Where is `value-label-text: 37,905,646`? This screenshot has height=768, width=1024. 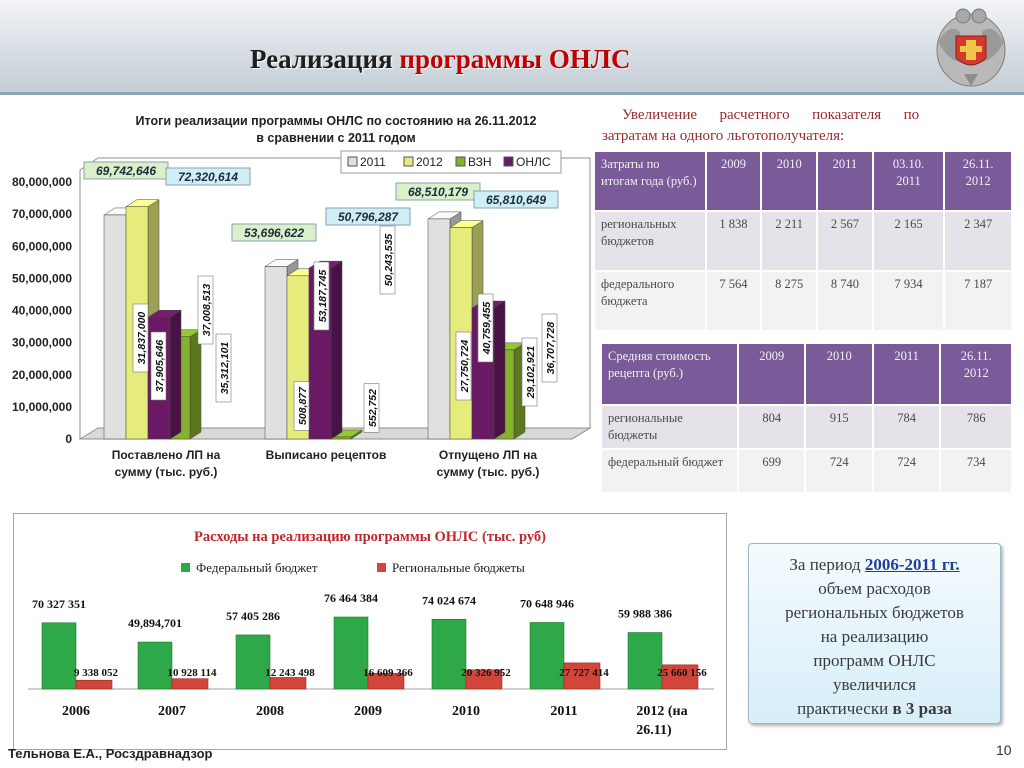
value-label-text: 37,905,646 is located at coordinates (160, 366).